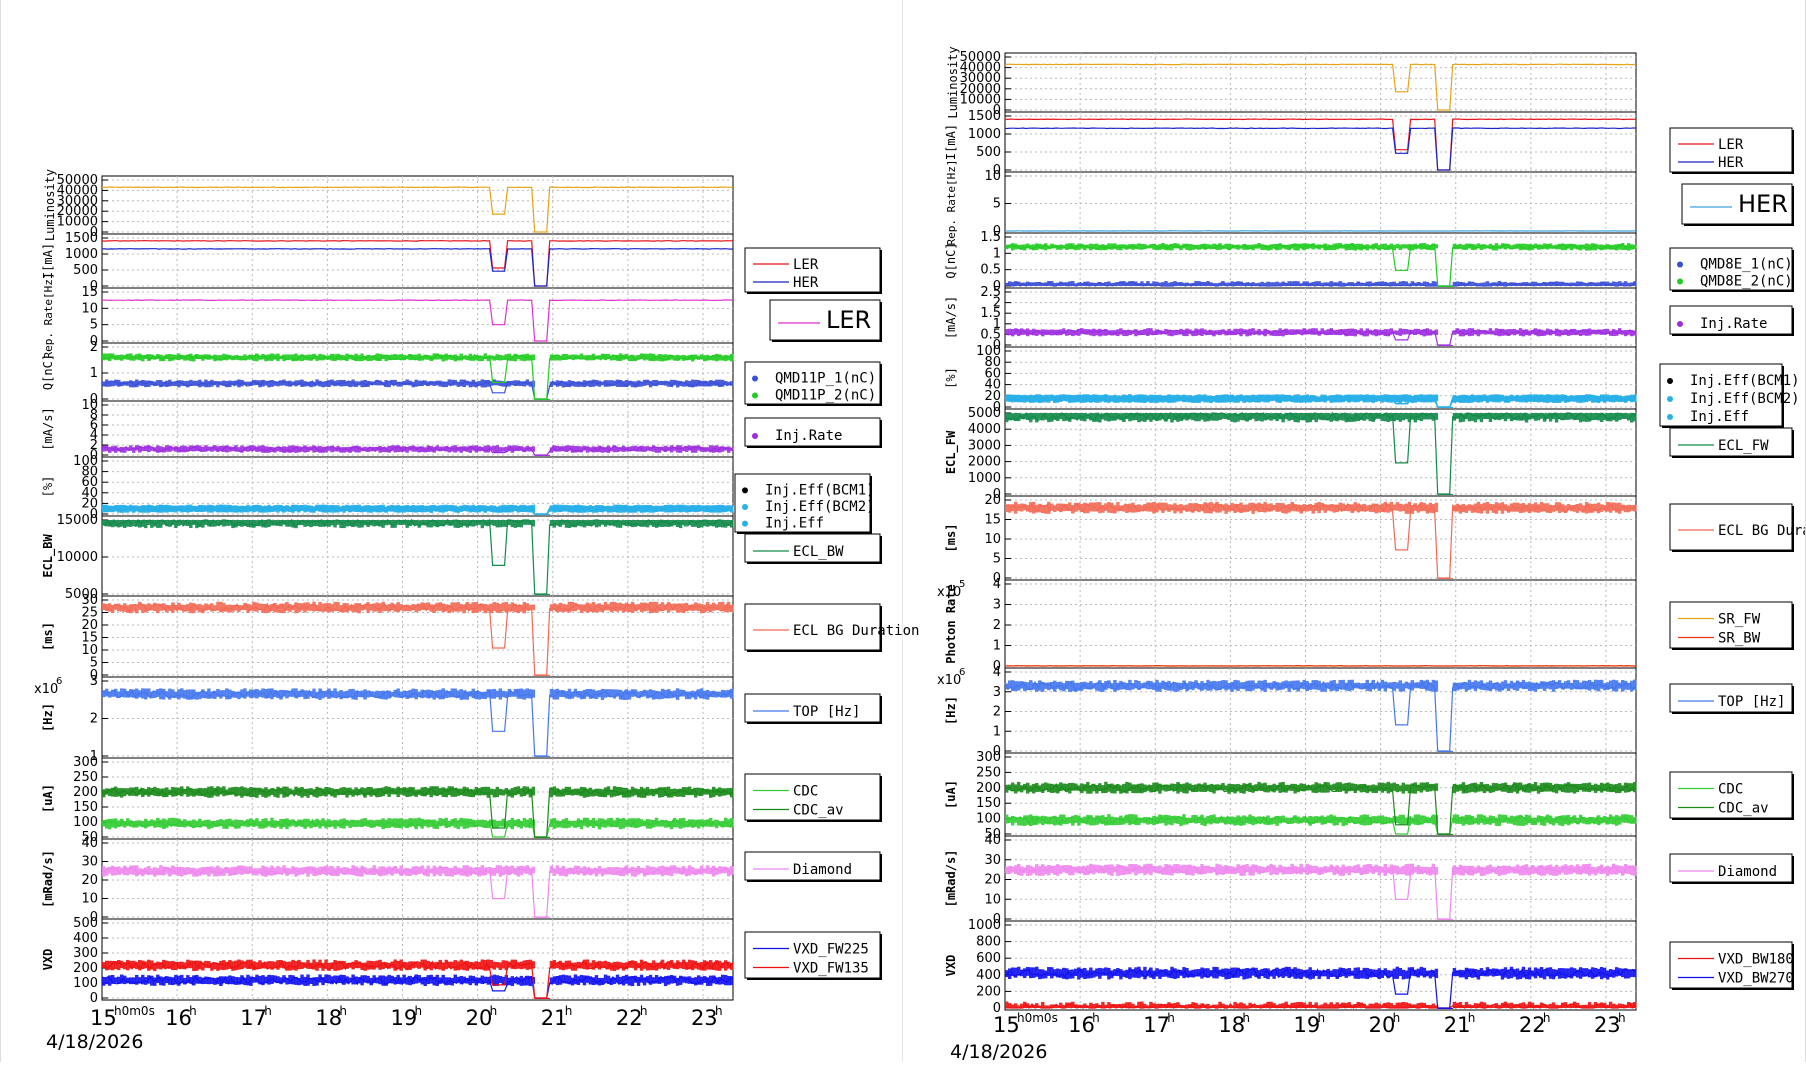  I want to click on legend-label: ECL BG Duration, so click(856, 631).